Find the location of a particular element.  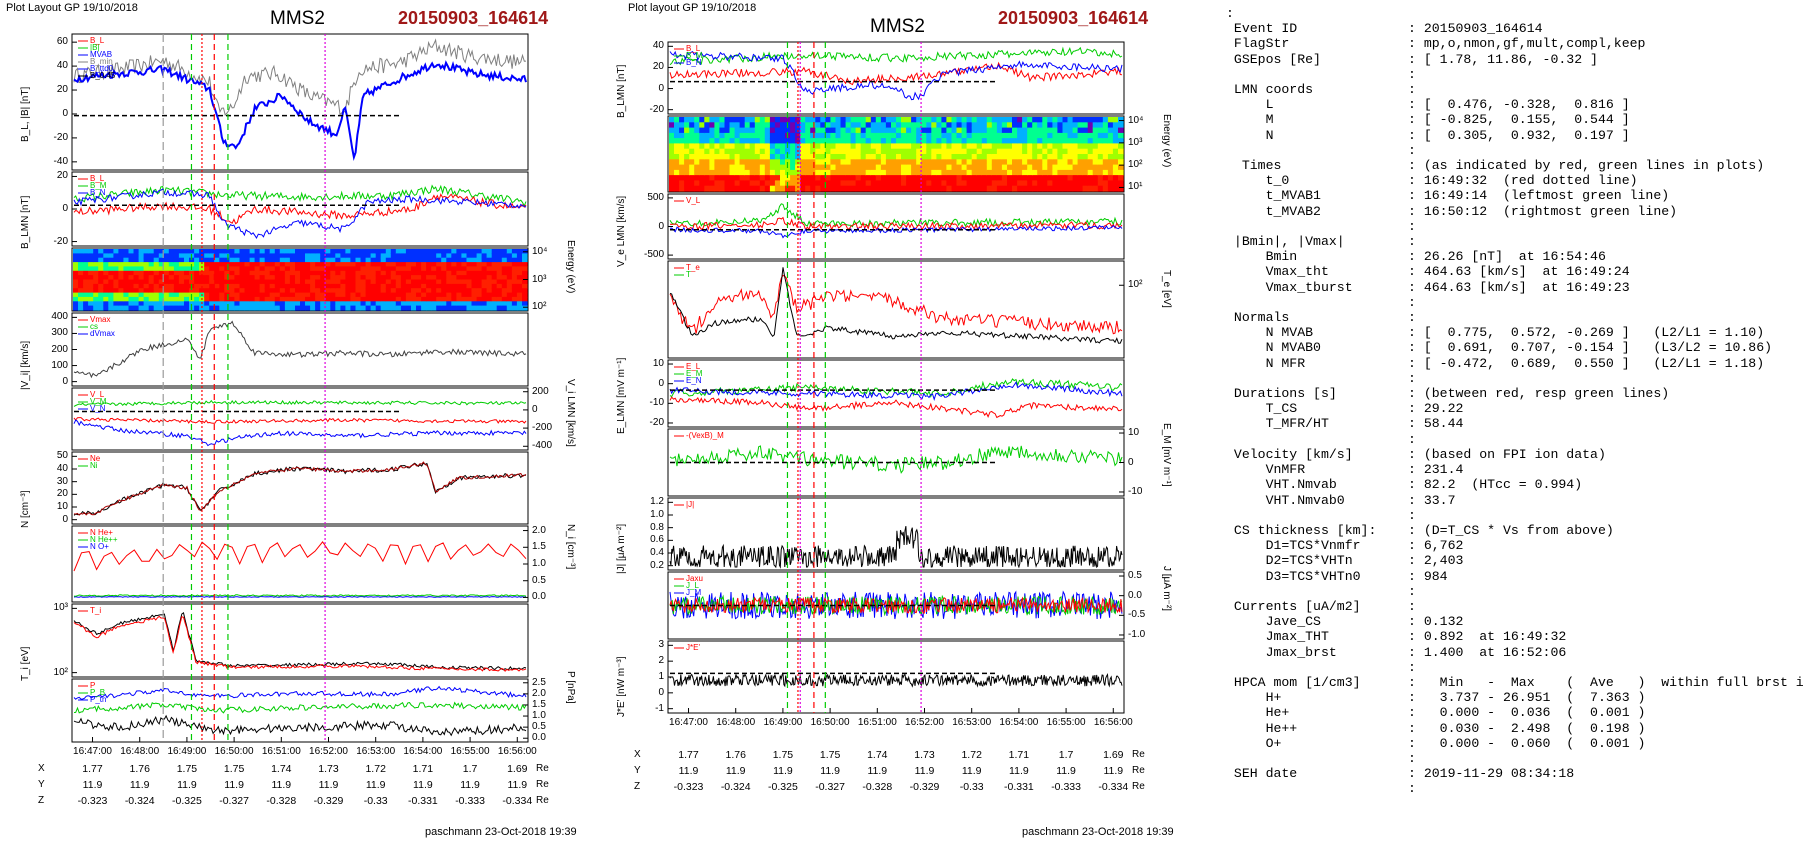

x-tick-label: 16:55:00 is located at coordinates (470, 751).